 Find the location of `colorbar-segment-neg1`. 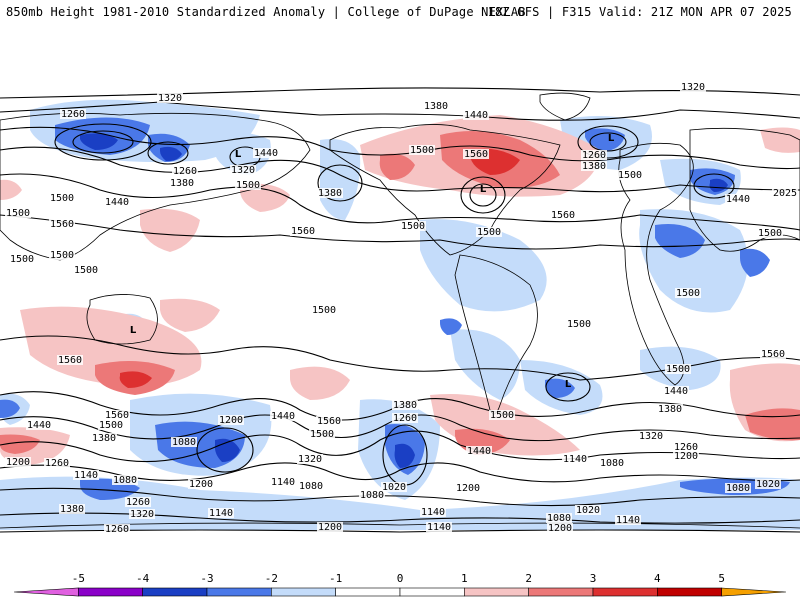

colorbar-segment-neg1 is located at coordinates (303, 592).